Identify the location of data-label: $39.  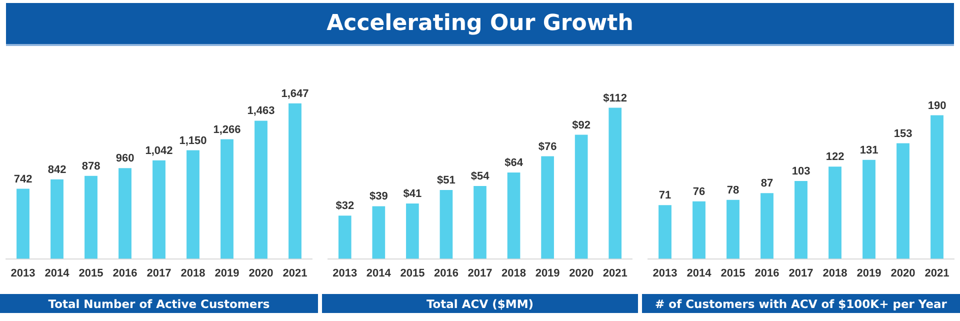
(378, 196).